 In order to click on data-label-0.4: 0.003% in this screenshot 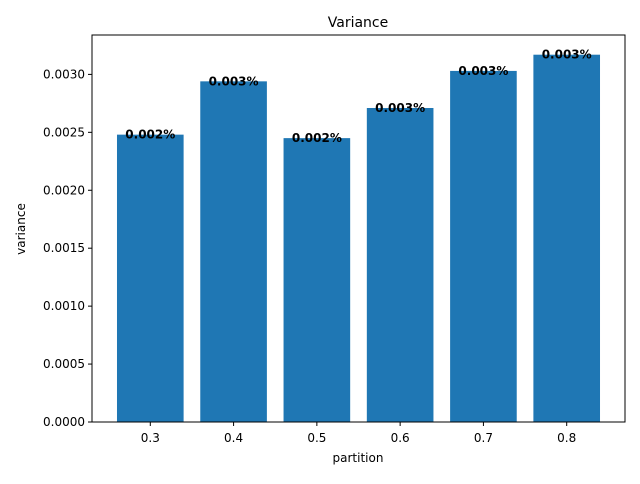, I will do `click(234, 81)`.